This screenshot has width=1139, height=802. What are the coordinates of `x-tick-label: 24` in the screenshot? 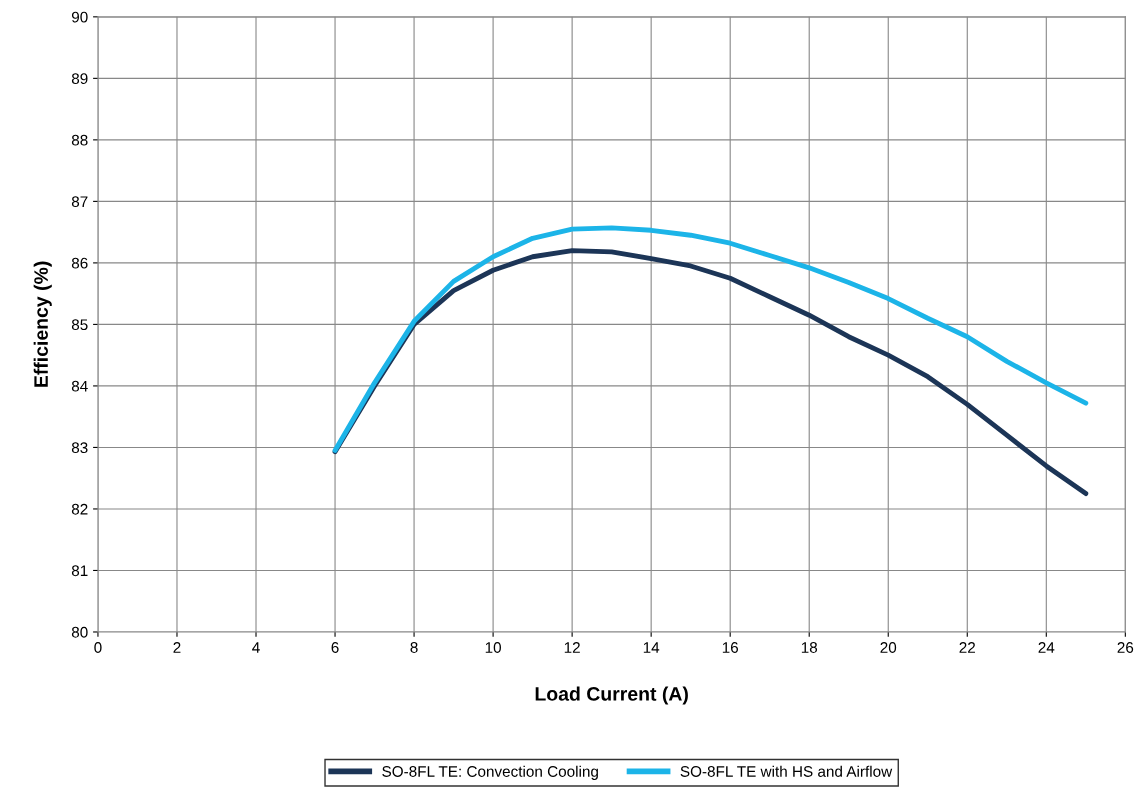 It's located at (1046, 647).